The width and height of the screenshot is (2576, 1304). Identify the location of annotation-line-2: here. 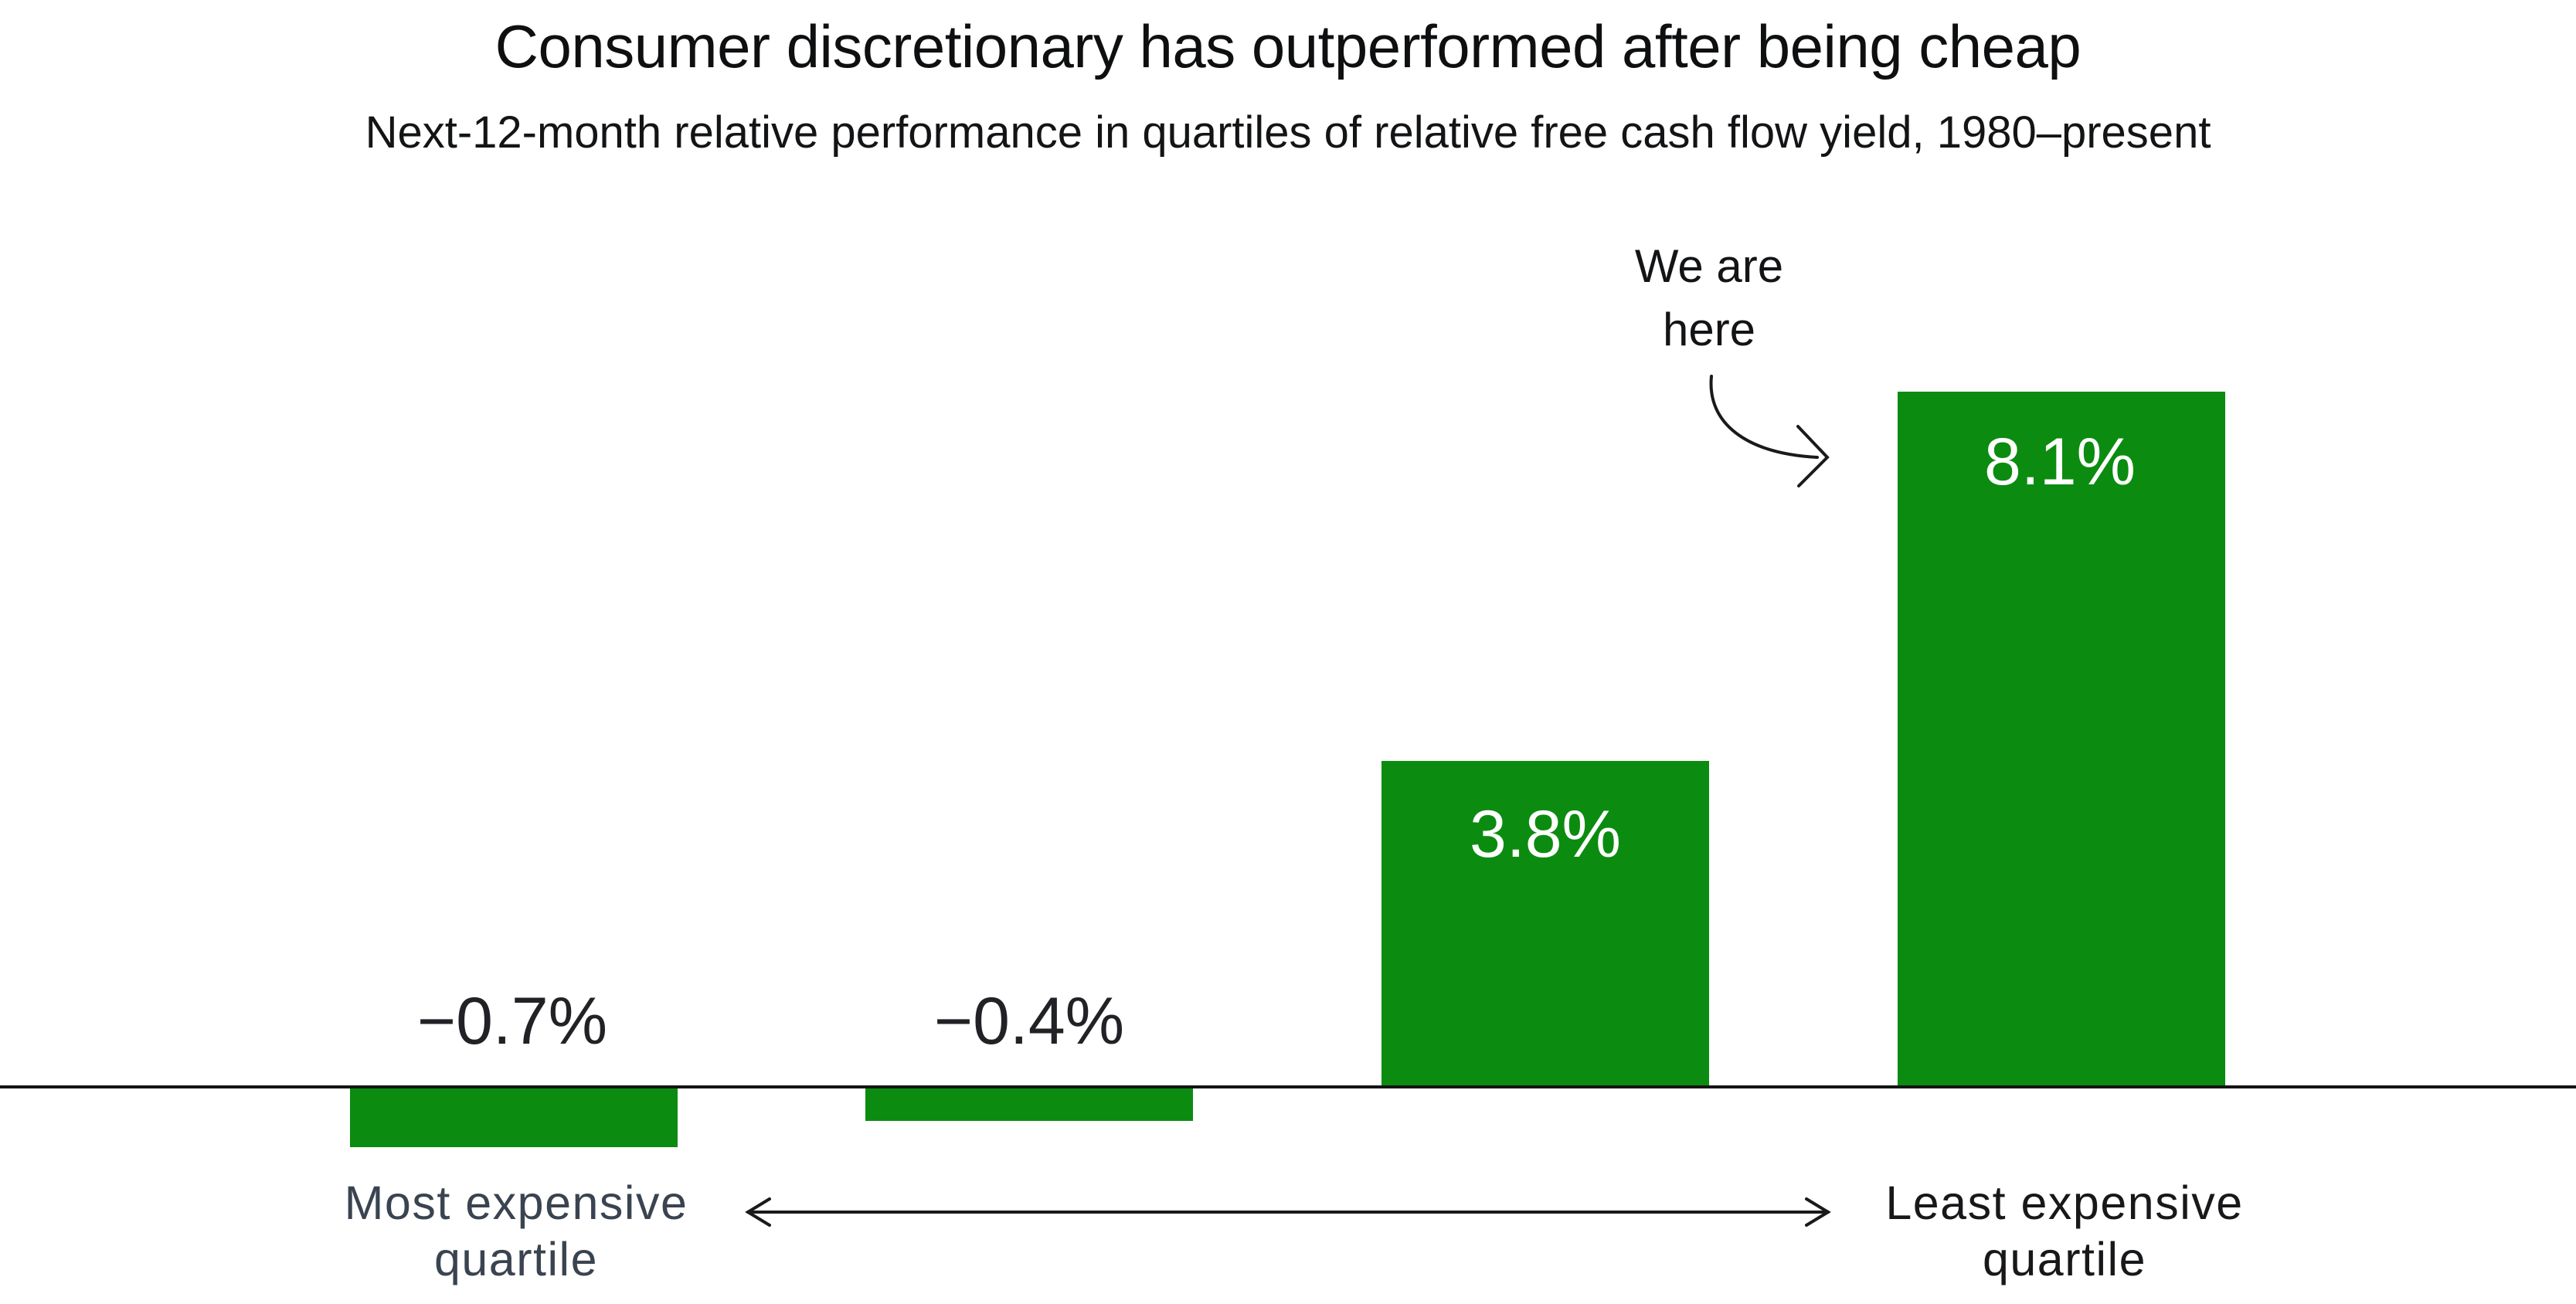
(1709, 329).